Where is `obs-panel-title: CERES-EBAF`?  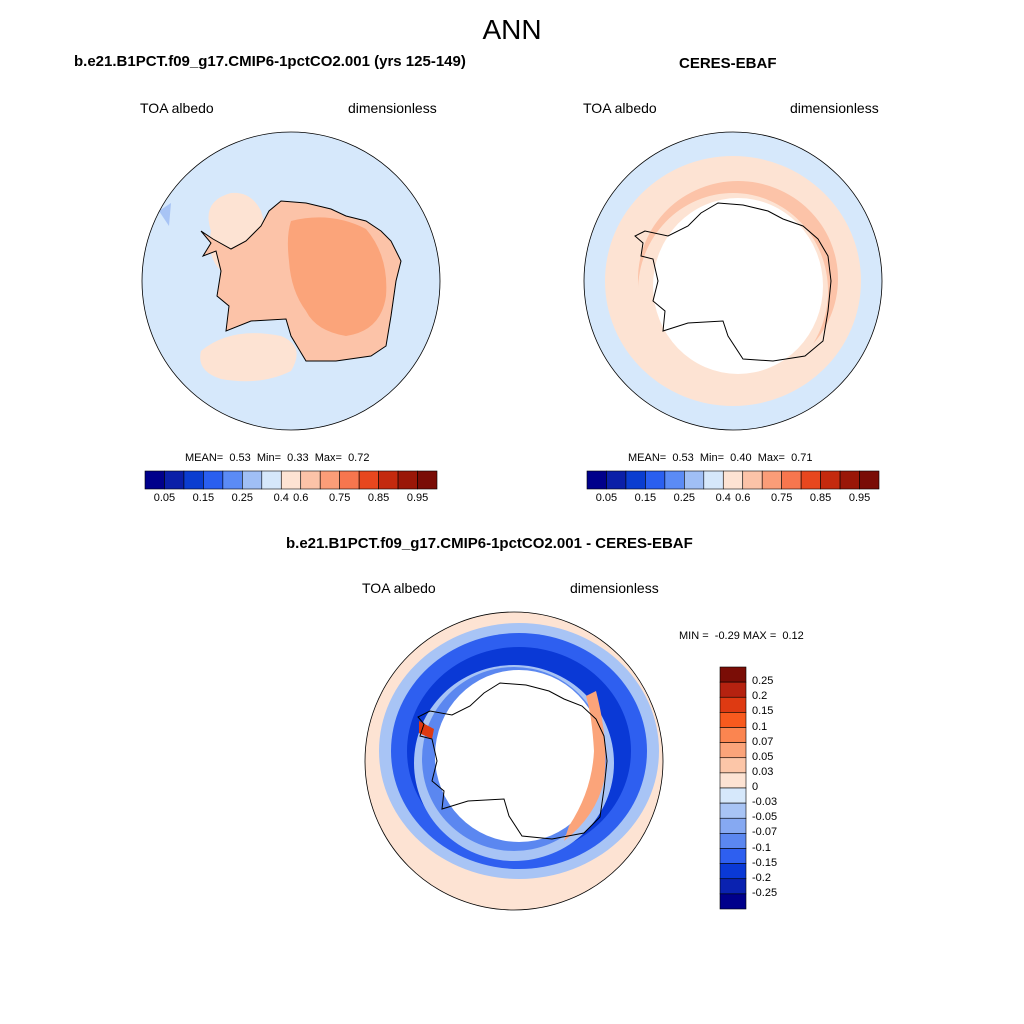 obs-panel-title: CERES-EBAF is located at coordinates (728, 63).